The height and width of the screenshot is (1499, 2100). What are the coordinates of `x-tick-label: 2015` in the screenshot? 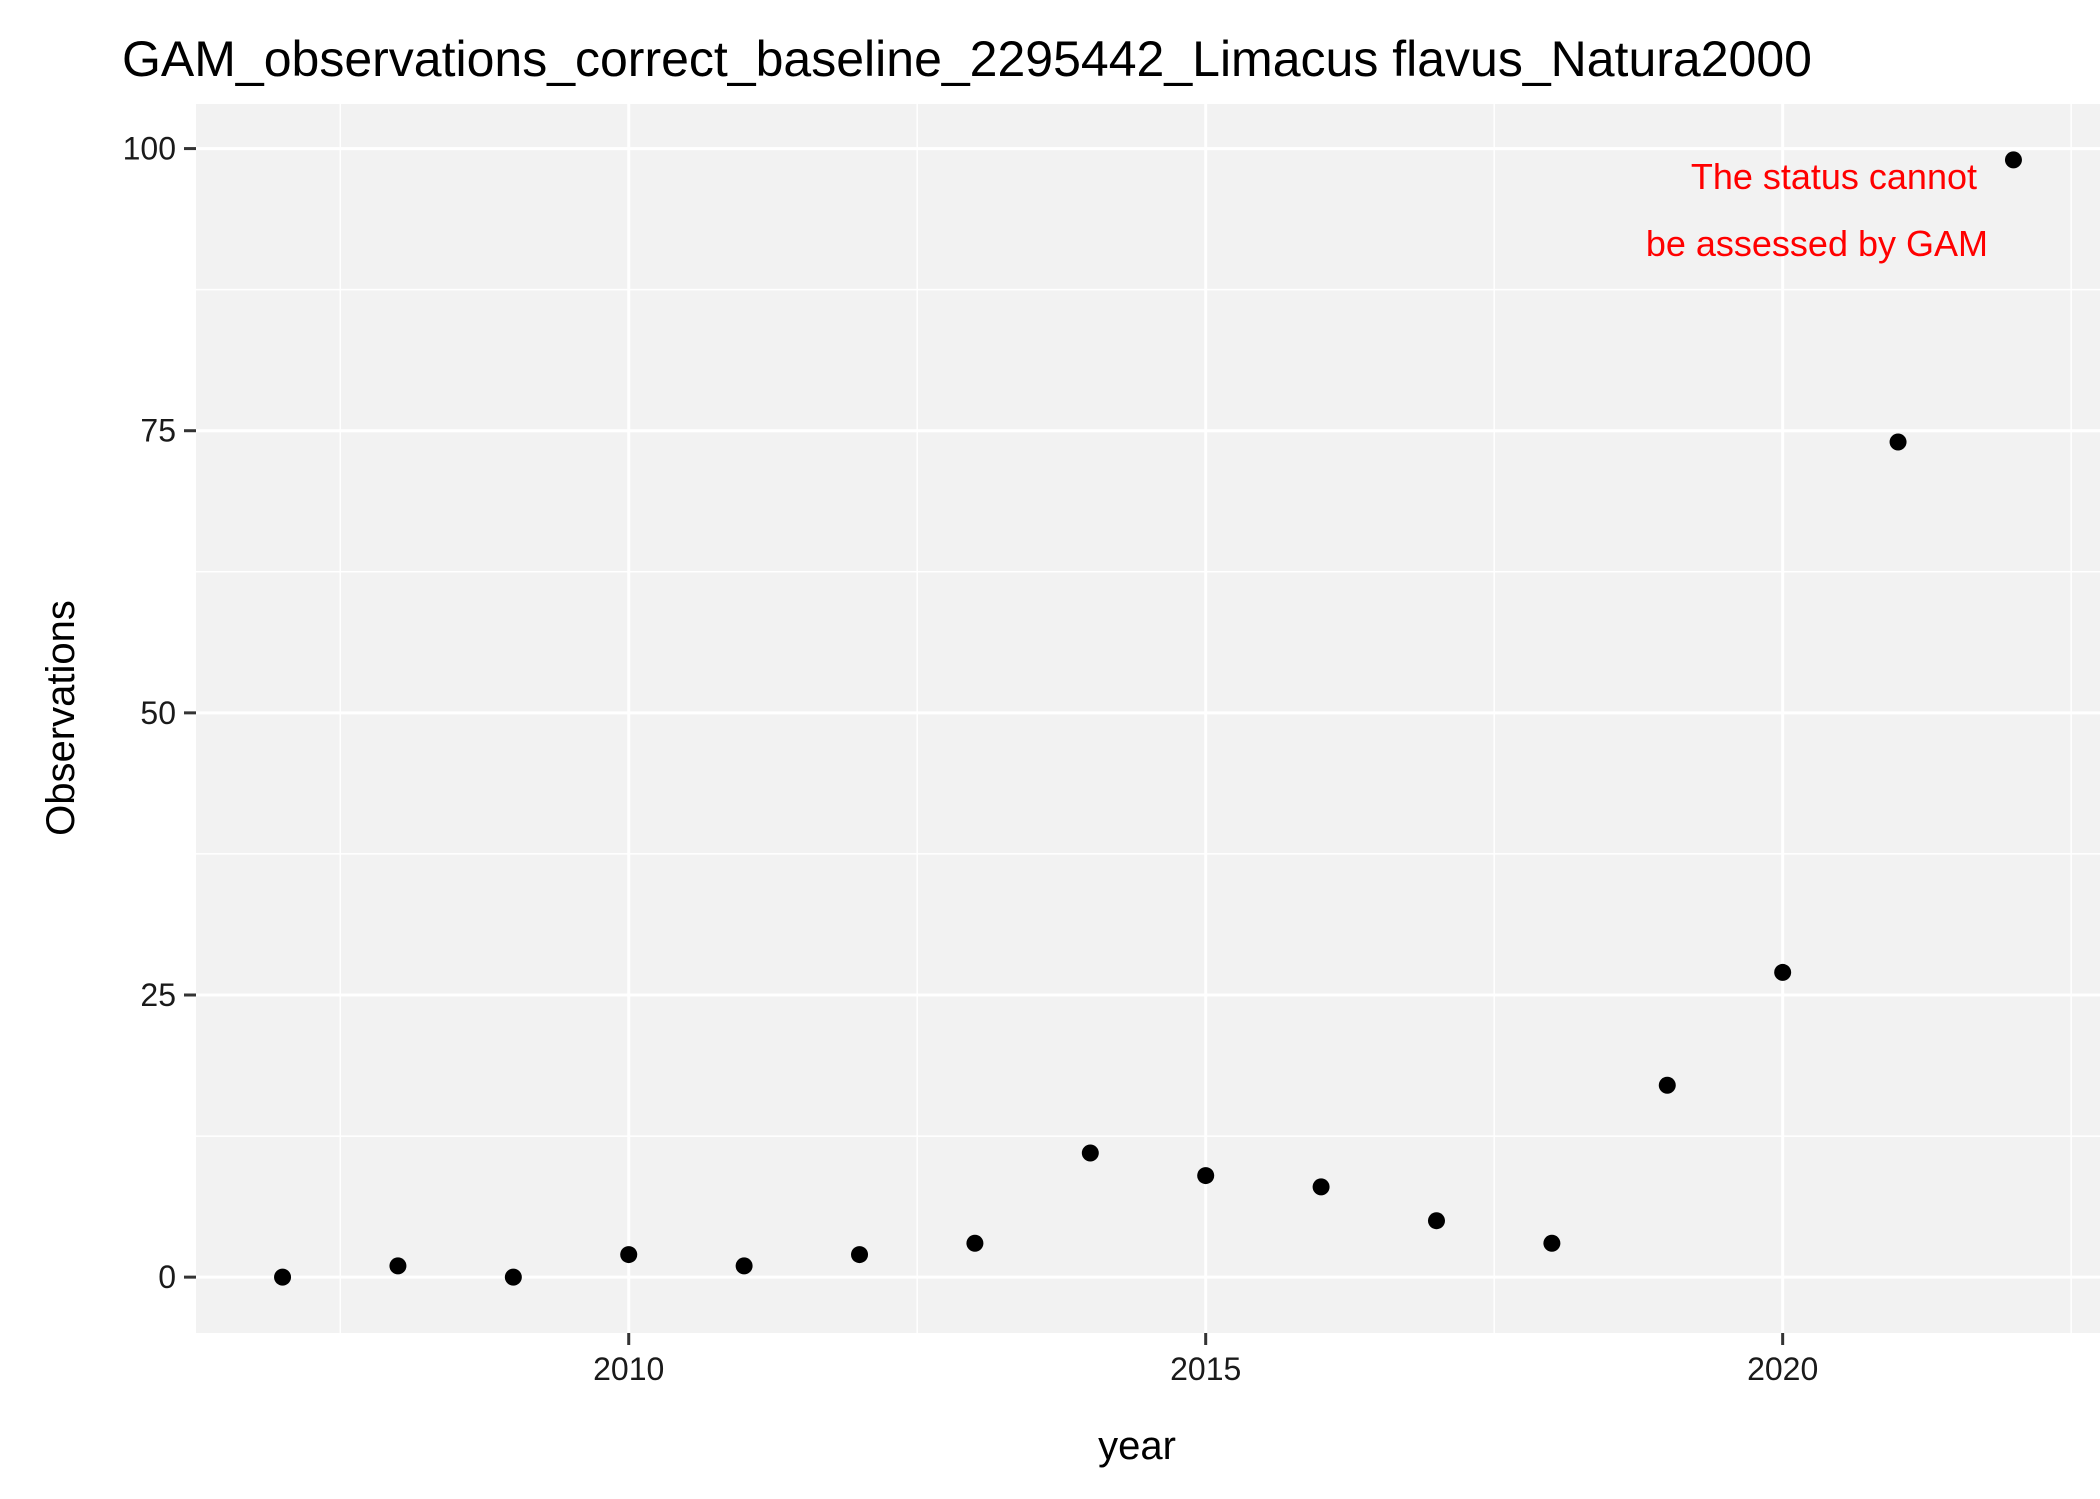 It's located at (1205, 1369).